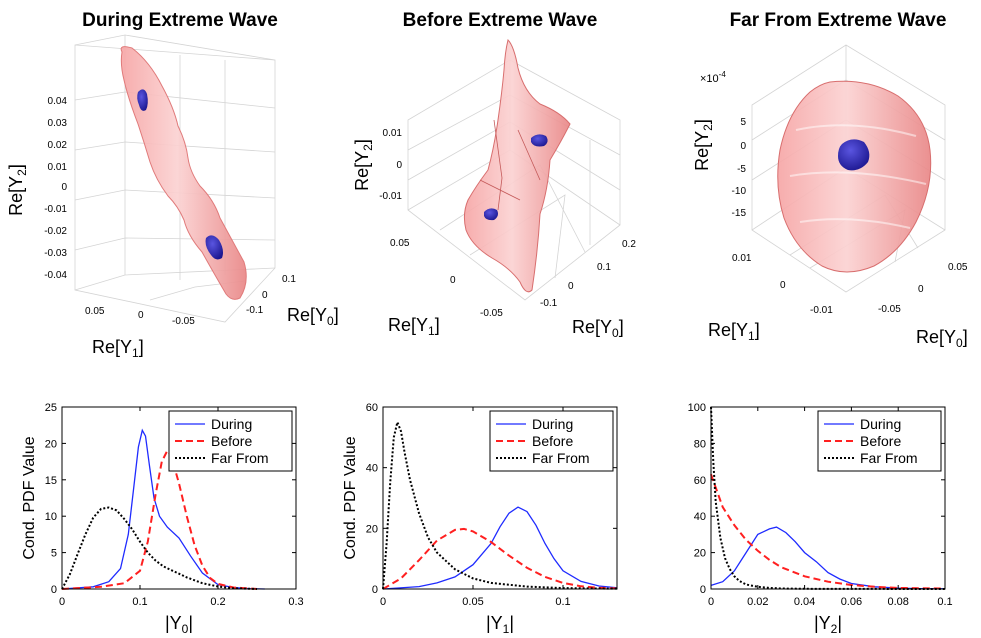 Image resolution: width=981 pixels, height=638 pixels. I want to click on svg-text: 0.03, so click(58, 123).